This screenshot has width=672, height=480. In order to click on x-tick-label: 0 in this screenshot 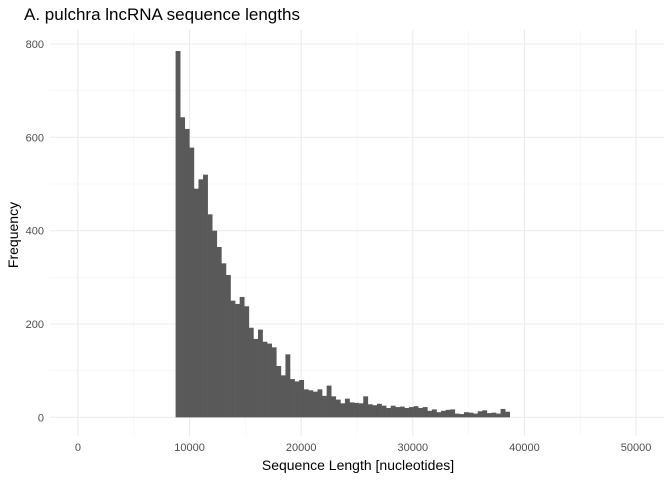, I will do `click(78, 448)`.